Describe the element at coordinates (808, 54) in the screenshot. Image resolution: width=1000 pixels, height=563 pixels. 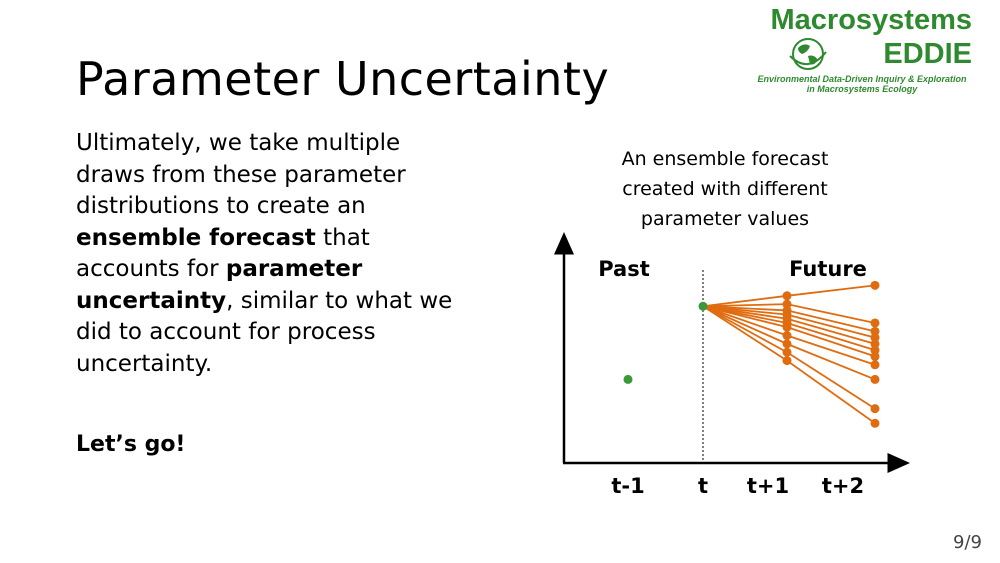
I see `globe-icon` at that location.